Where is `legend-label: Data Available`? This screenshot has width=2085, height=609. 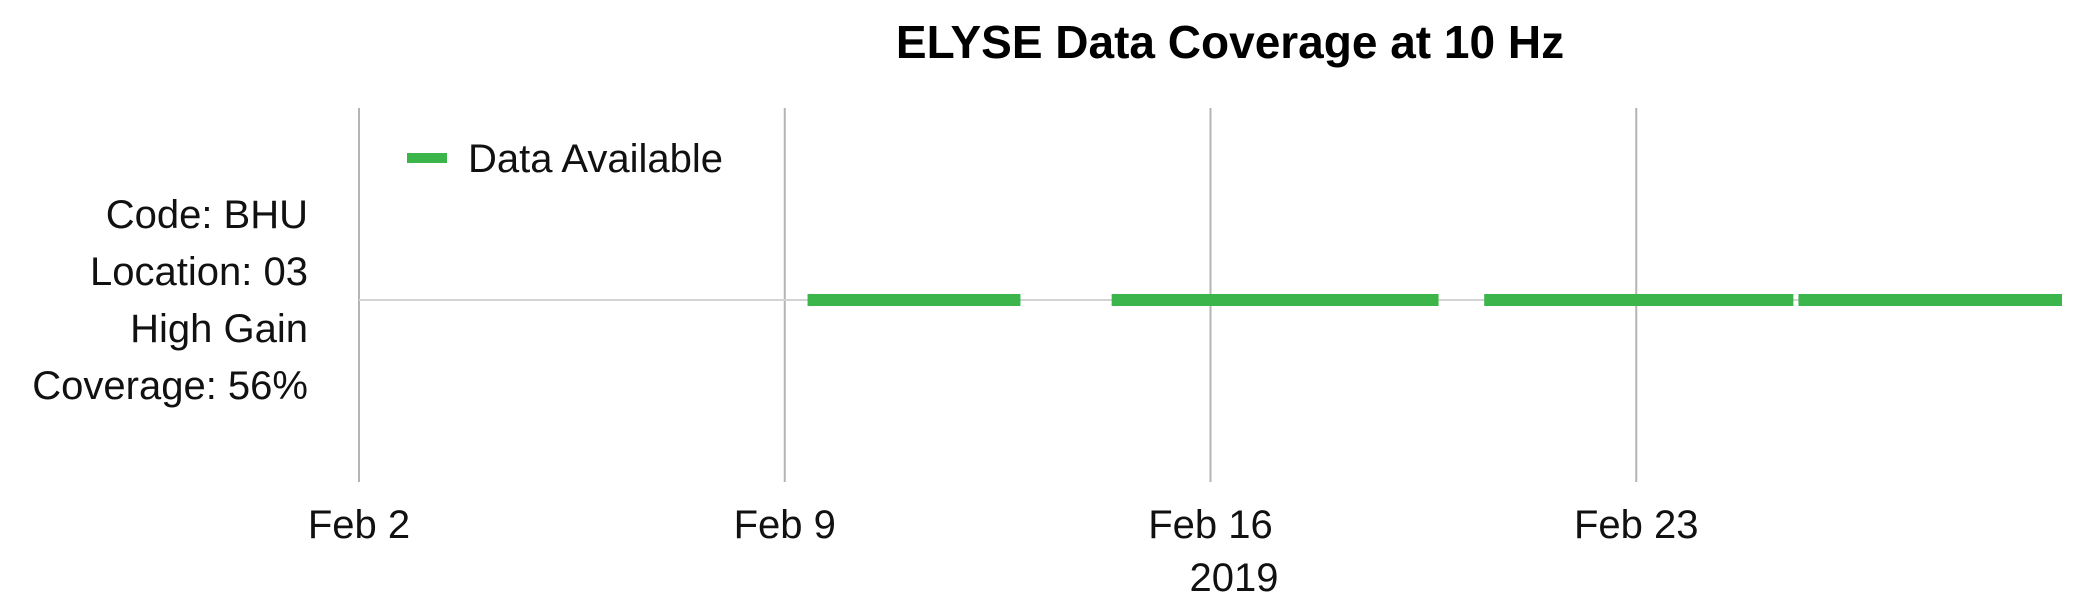 legend-label: Data Available is located at coordinates (595, 159).